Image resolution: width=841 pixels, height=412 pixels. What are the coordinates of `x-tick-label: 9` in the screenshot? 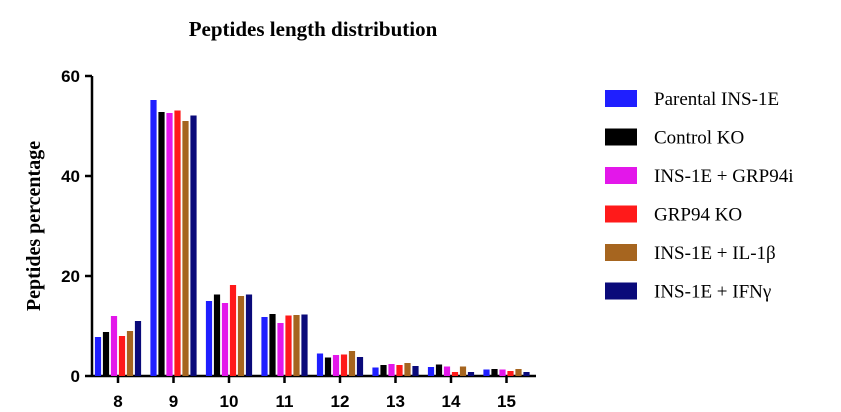 It's located at (173, 401).